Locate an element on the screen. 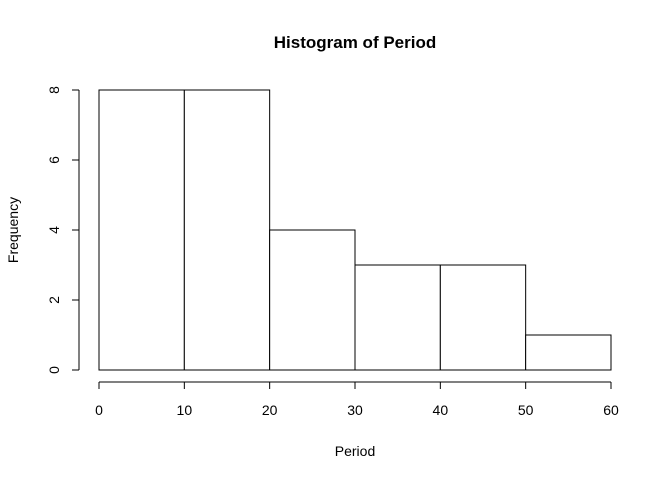 The height and width of the screenshot is (480, 672). y-tick-label: 4 is located at coordinates (54, 230).